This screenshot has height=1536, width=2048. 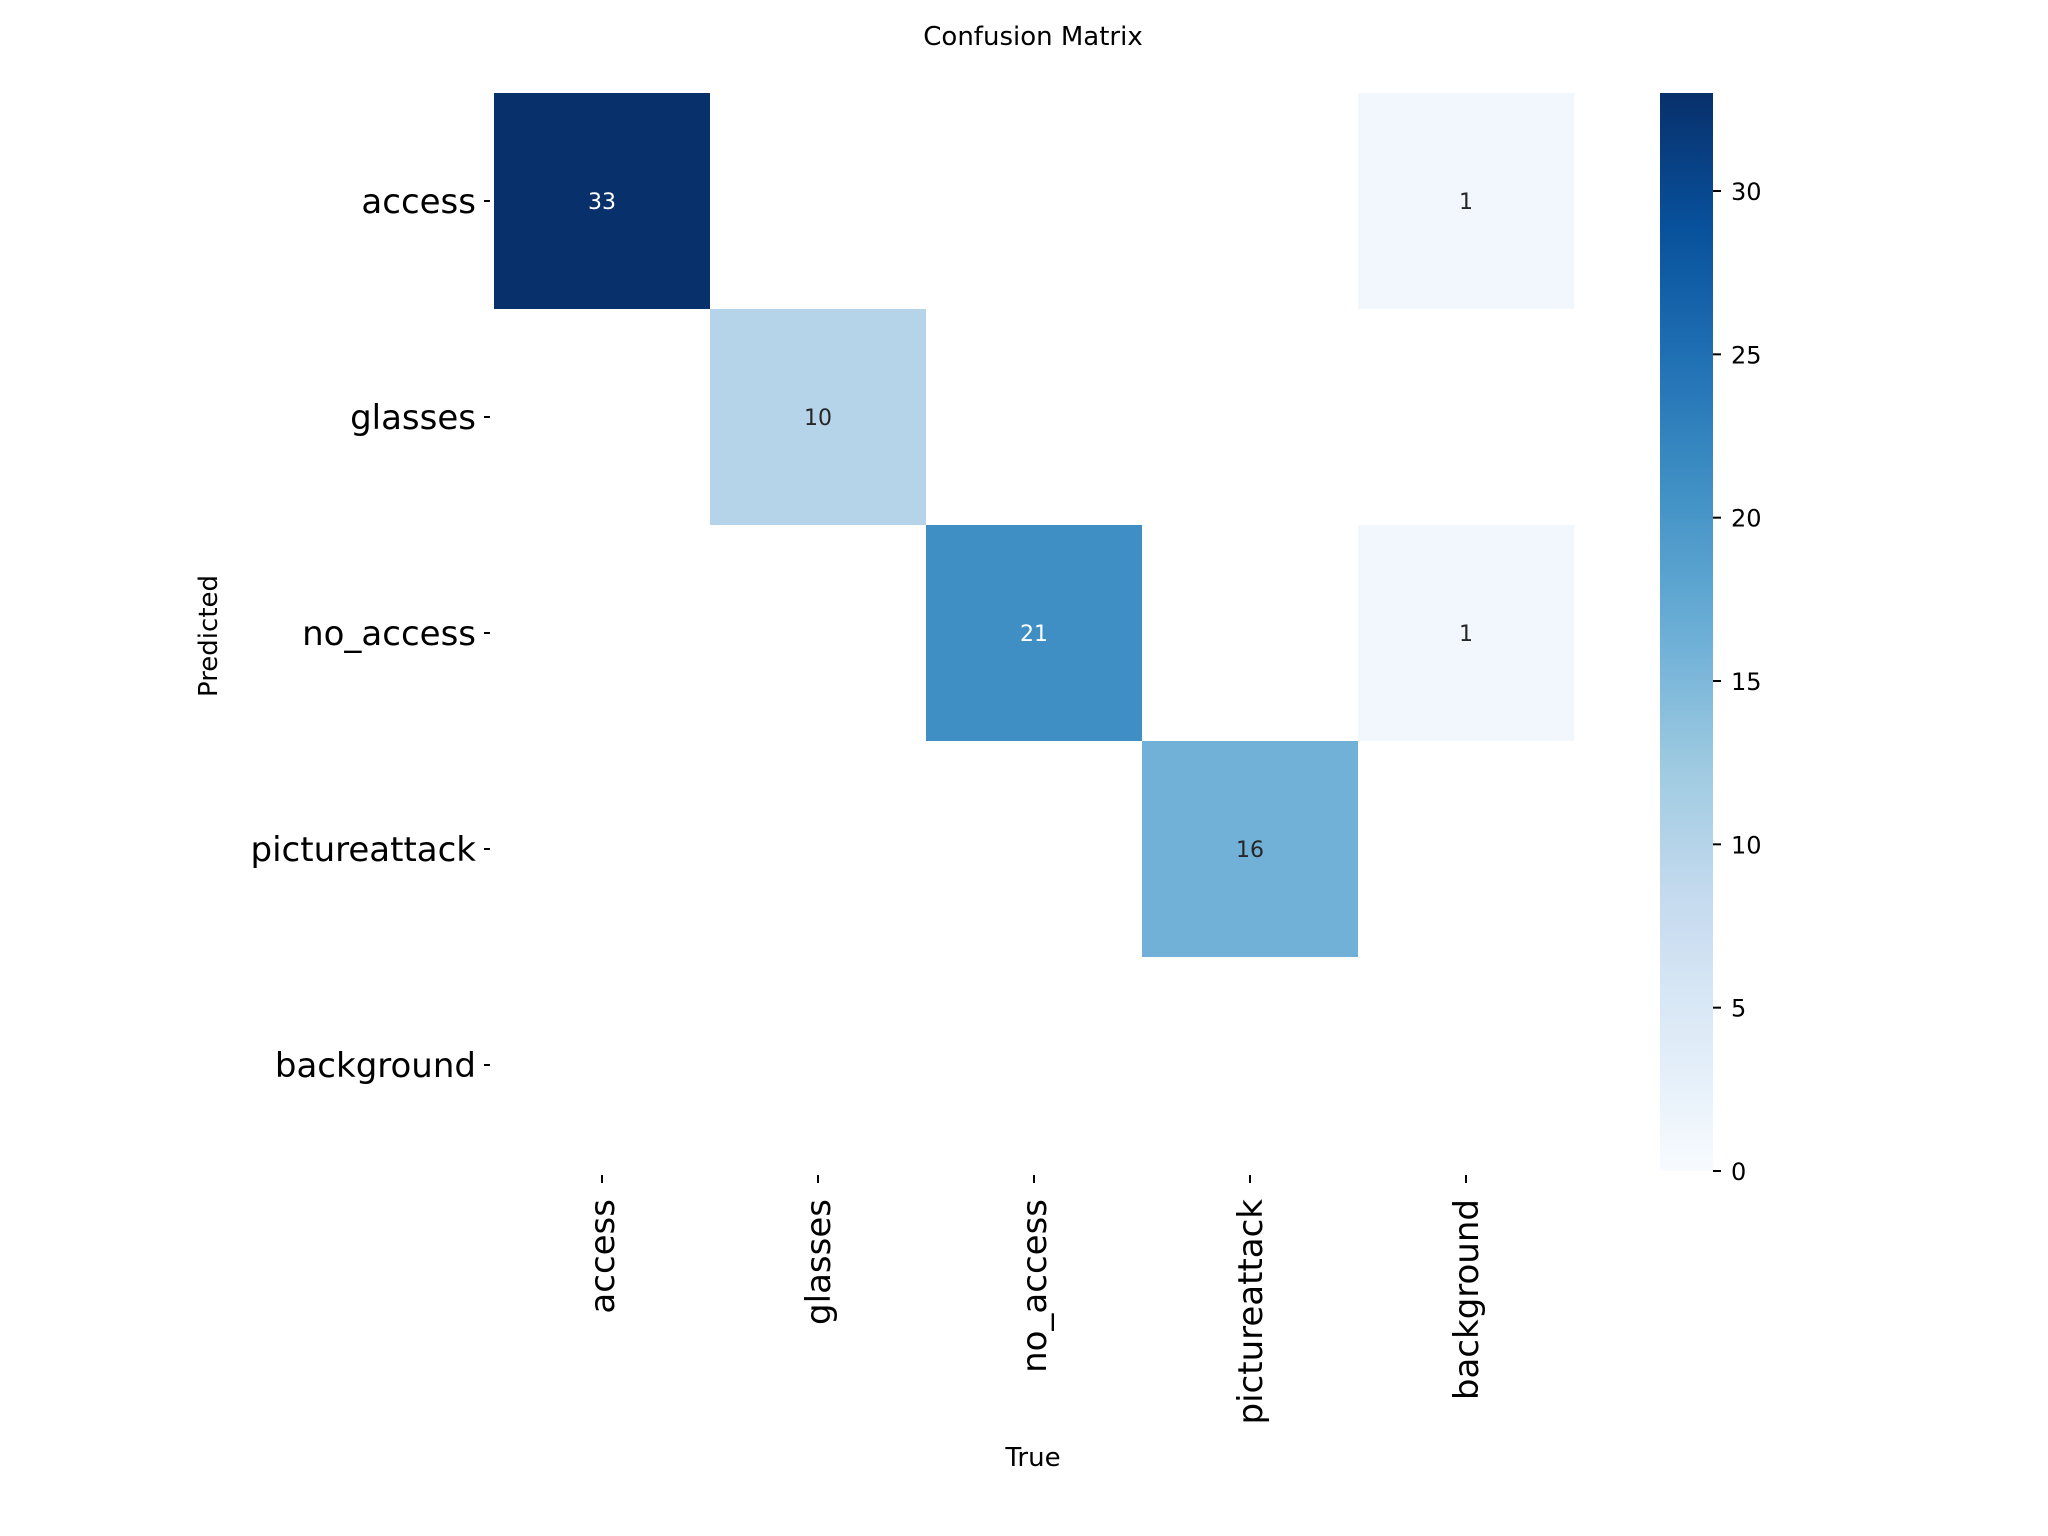 I want to click on x-tick-label-pictureattack: pictureattack, so click(x=1251, y=1312).